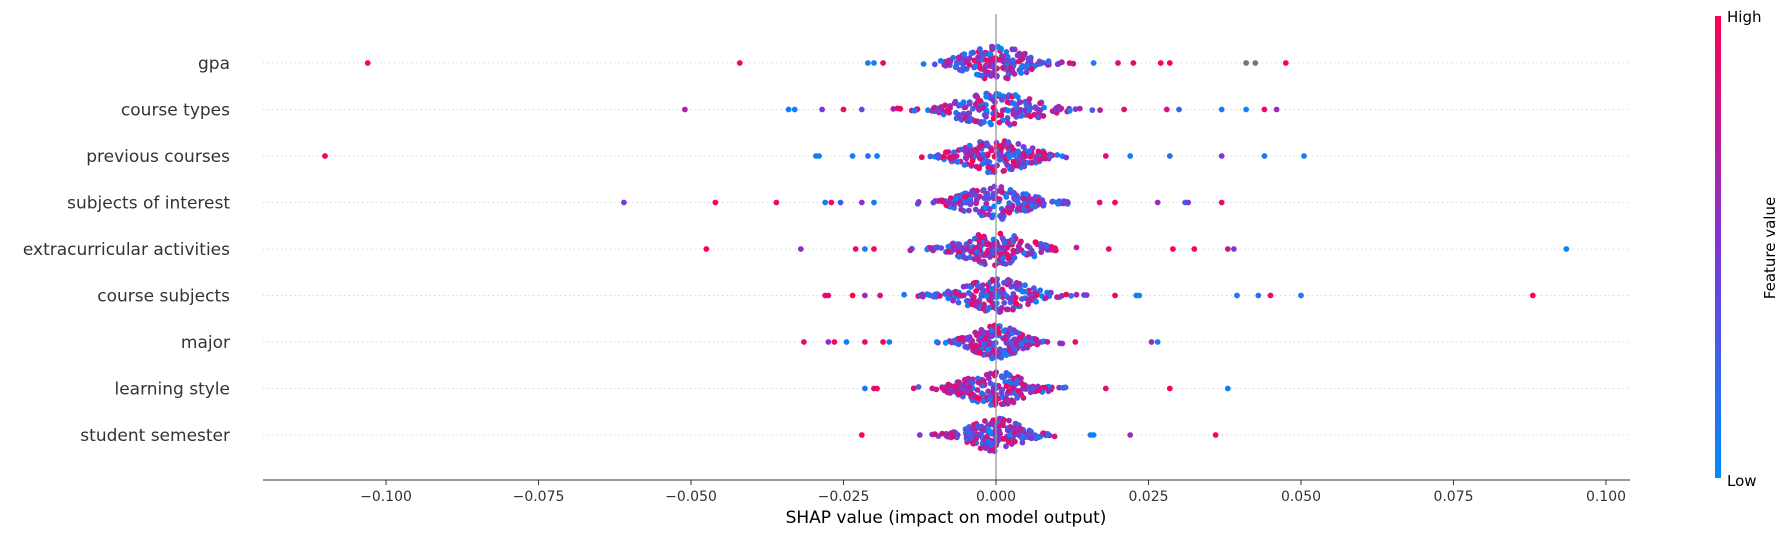 Image resolution: width=1785 pixels, height=536 pixels. Describe the element at coordinates (539, 497) in the screenshot. I see `x-tick-label: −0.075` at that location.